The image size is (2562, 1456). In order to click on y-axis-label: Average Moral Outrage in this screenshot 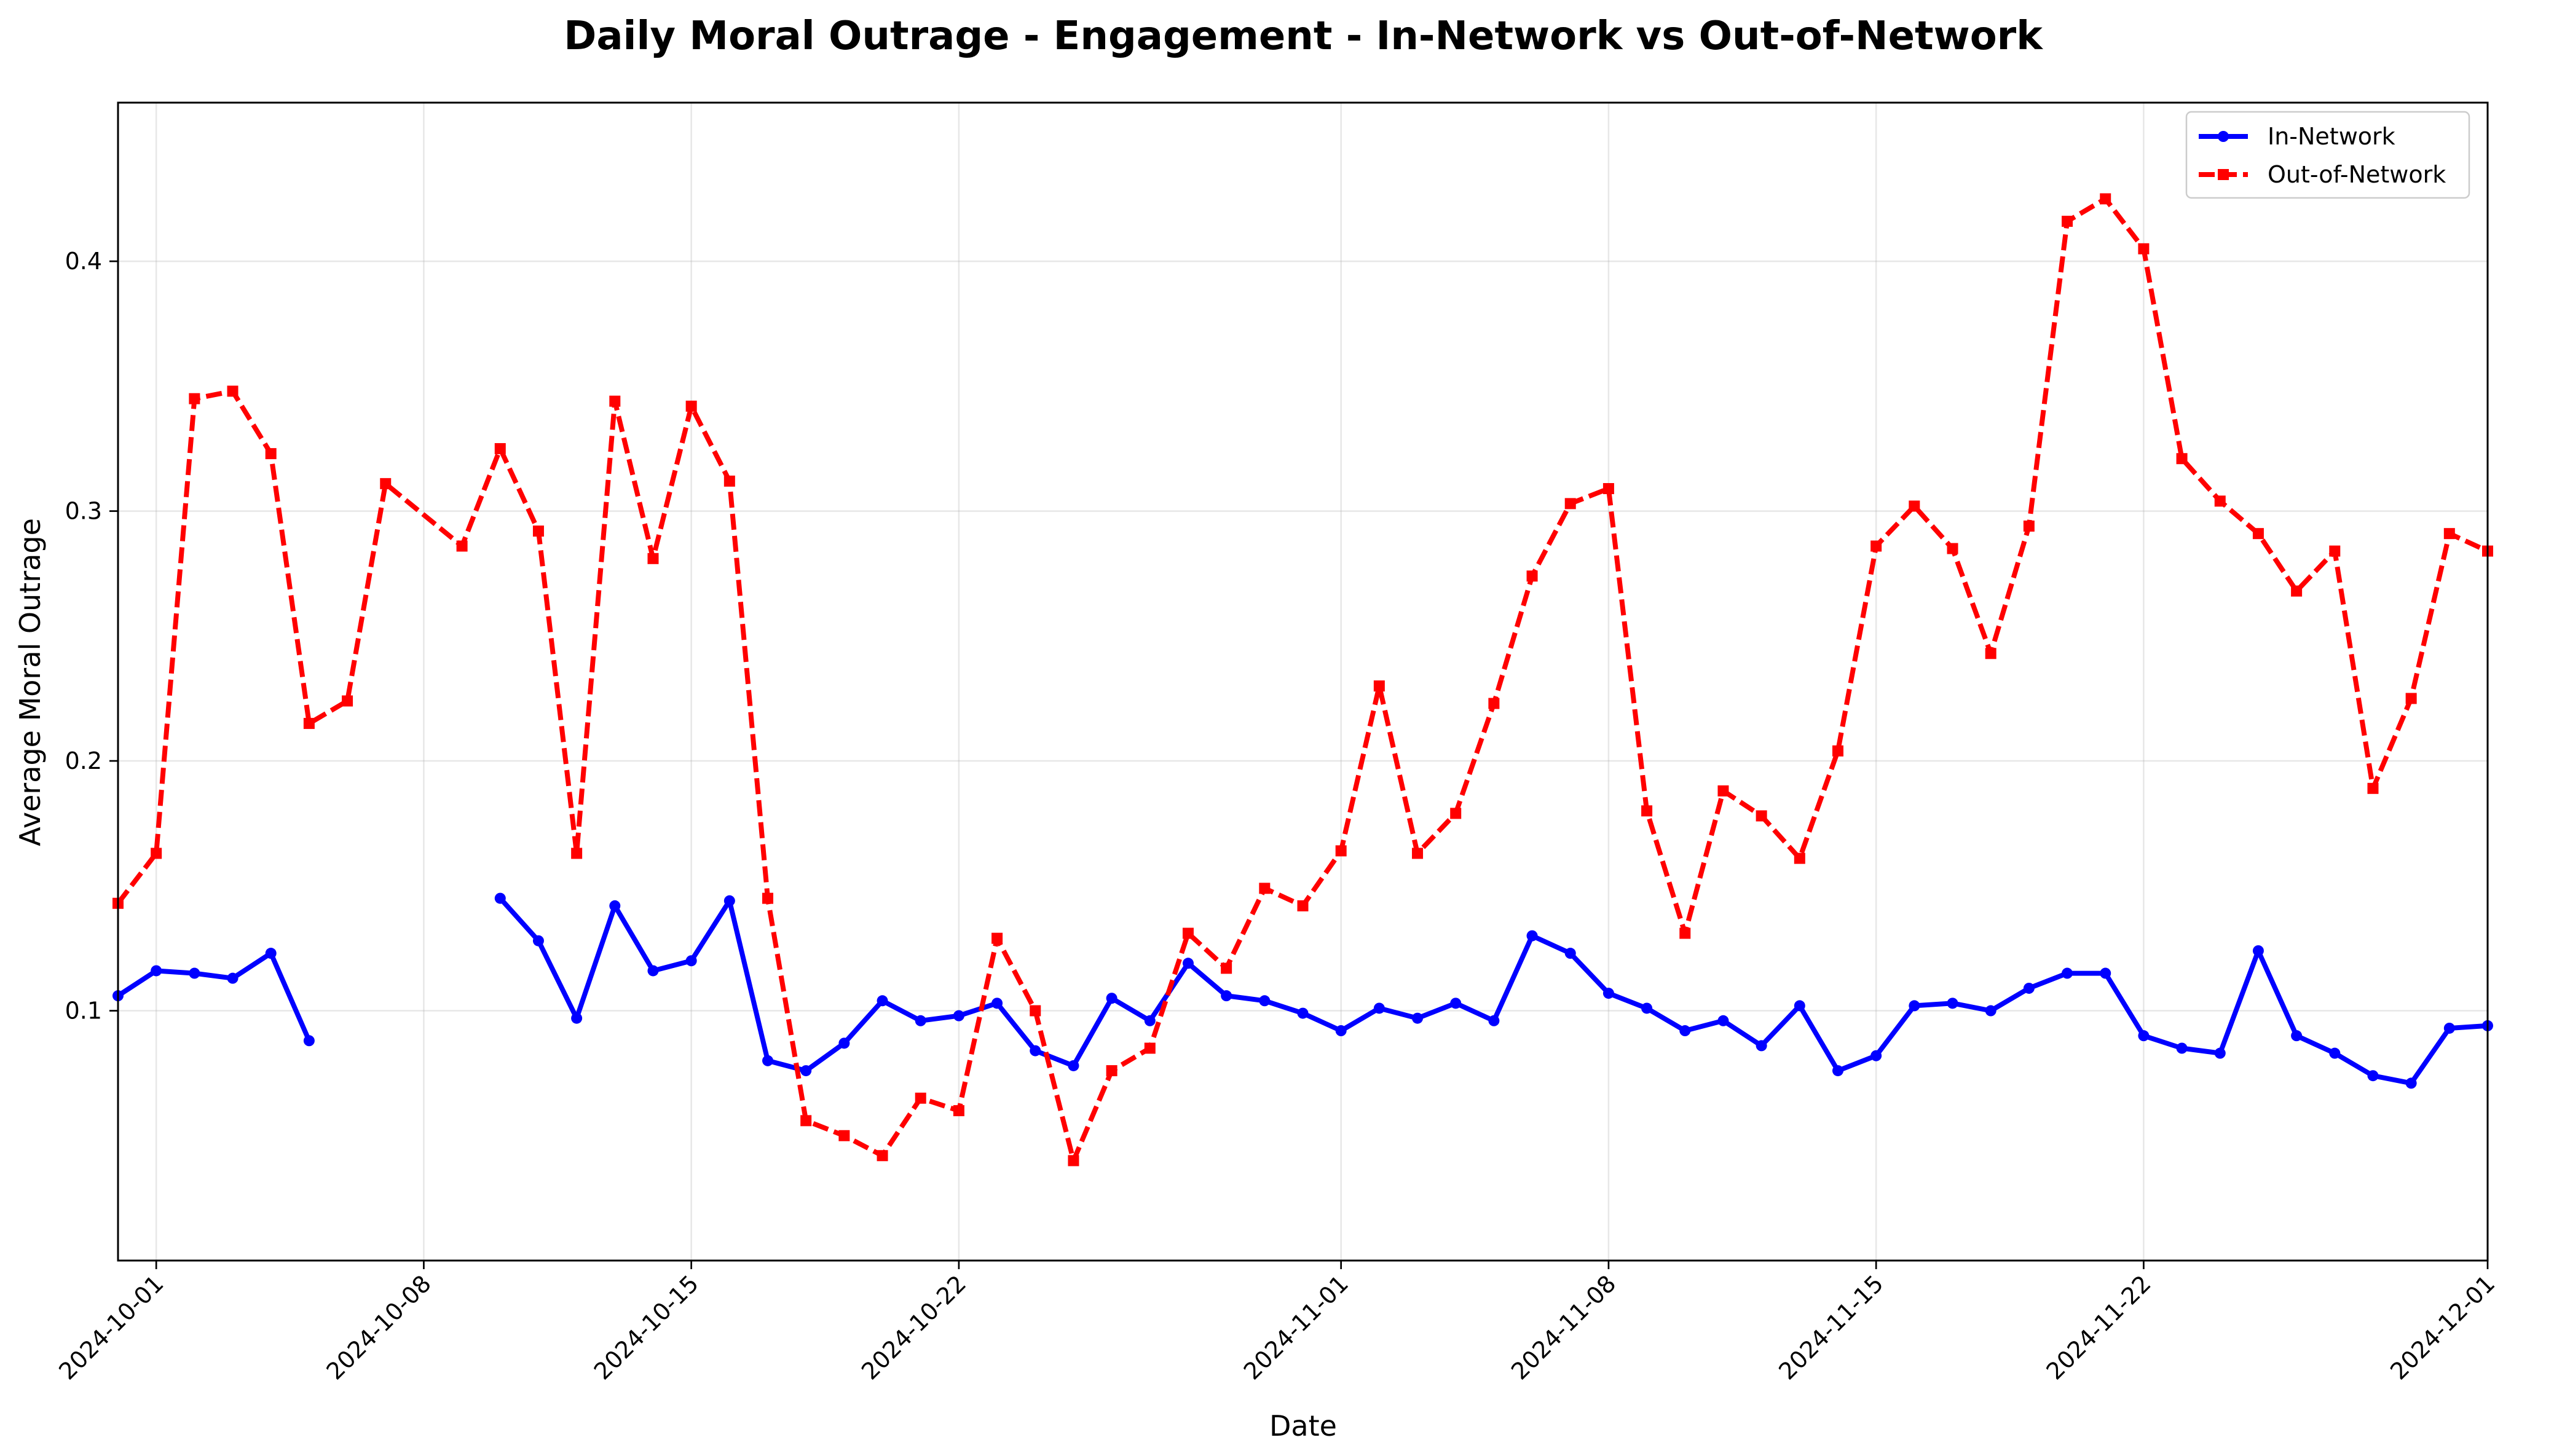, I will do `click(30, 682)`.